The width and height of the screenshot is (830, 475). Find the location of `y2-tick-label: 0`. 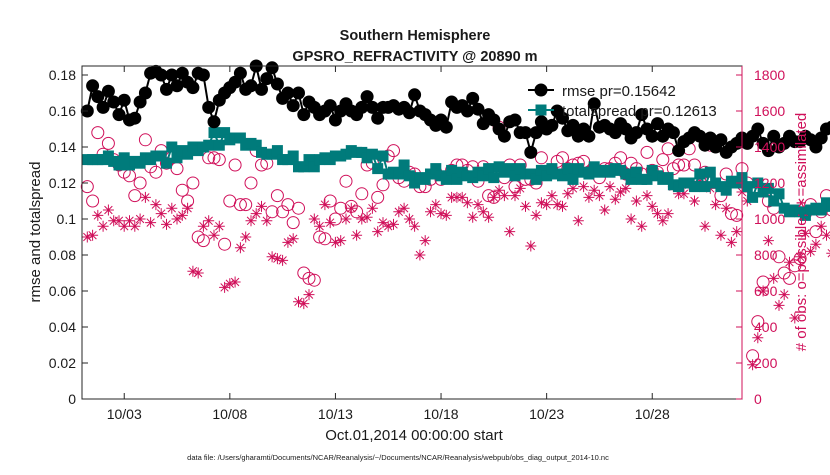

y2-tick-label: 0 is located at coordinates (758, 399).